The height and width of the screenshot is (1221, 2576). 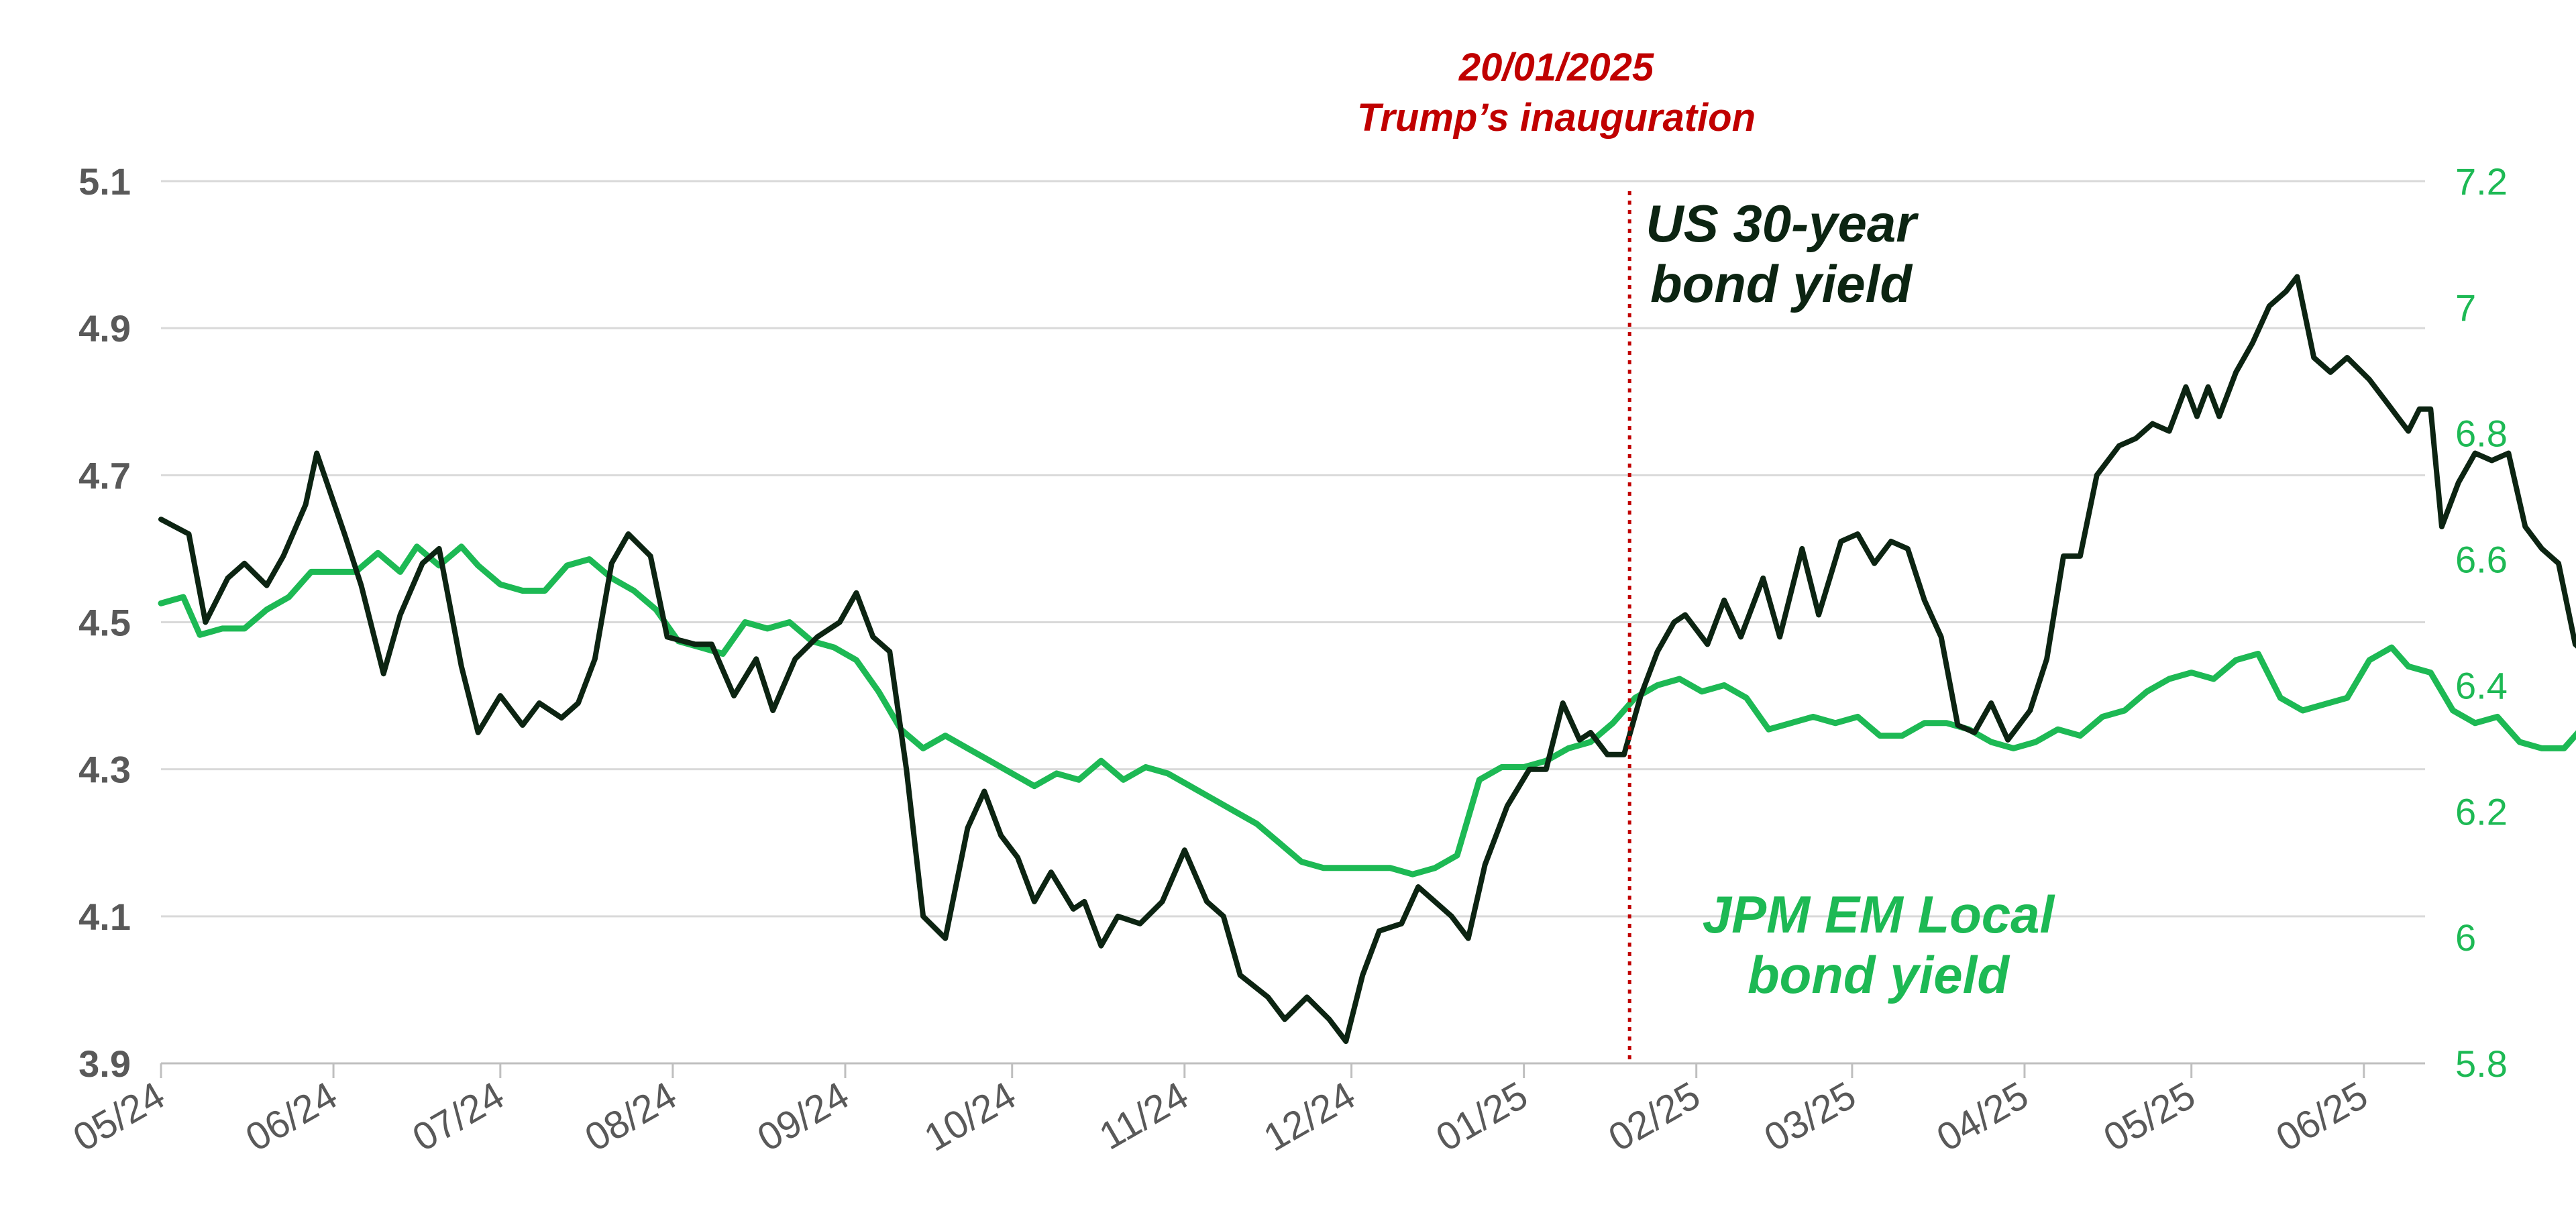 What do you see at coordinates (104, 475) in the screenshot?
I see `left-tick-label-2: 4.7` at bounding box center [104, 475].